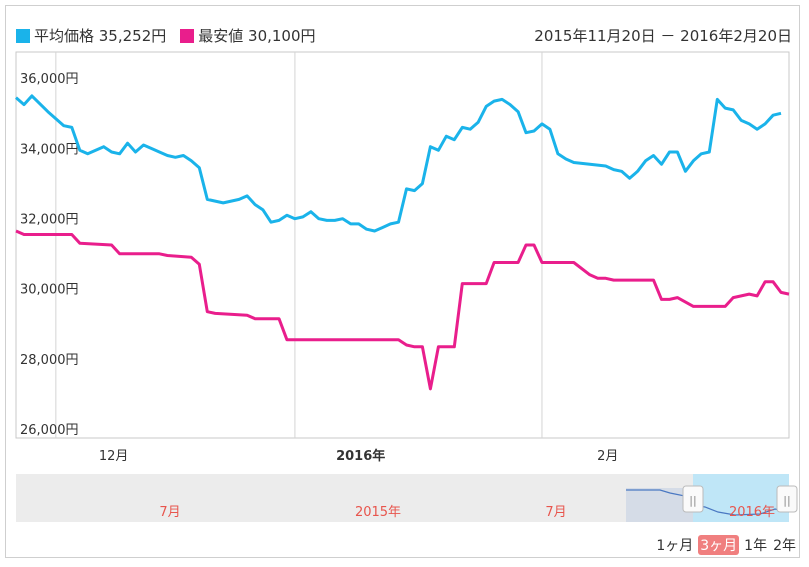  I want to click on legend-item-avg-price: 平均価格 35,252円, so click(91, 35).